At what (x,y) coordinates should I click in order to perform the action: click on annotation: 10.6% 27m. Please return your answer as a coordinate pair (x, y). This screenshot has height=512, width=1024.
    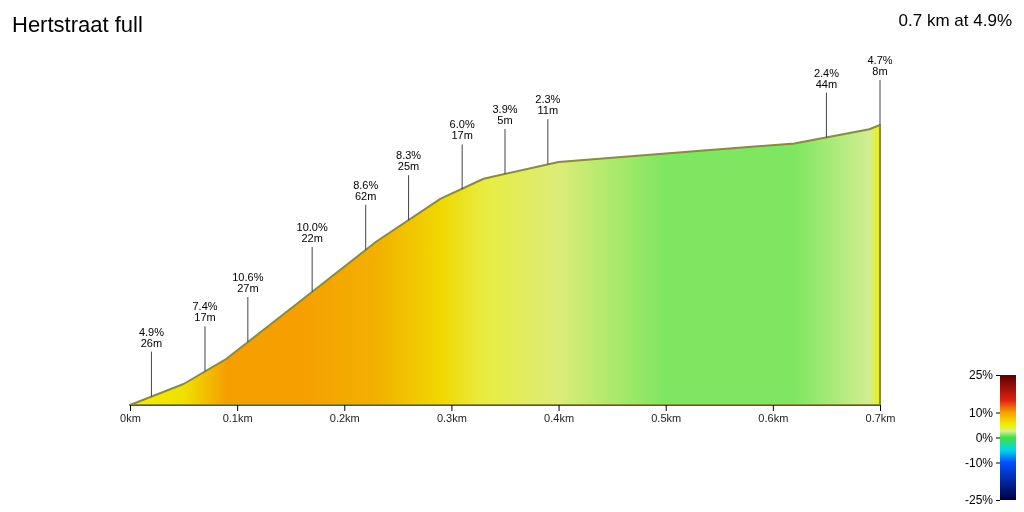
    Looking at the image, I should click on (248, 282).